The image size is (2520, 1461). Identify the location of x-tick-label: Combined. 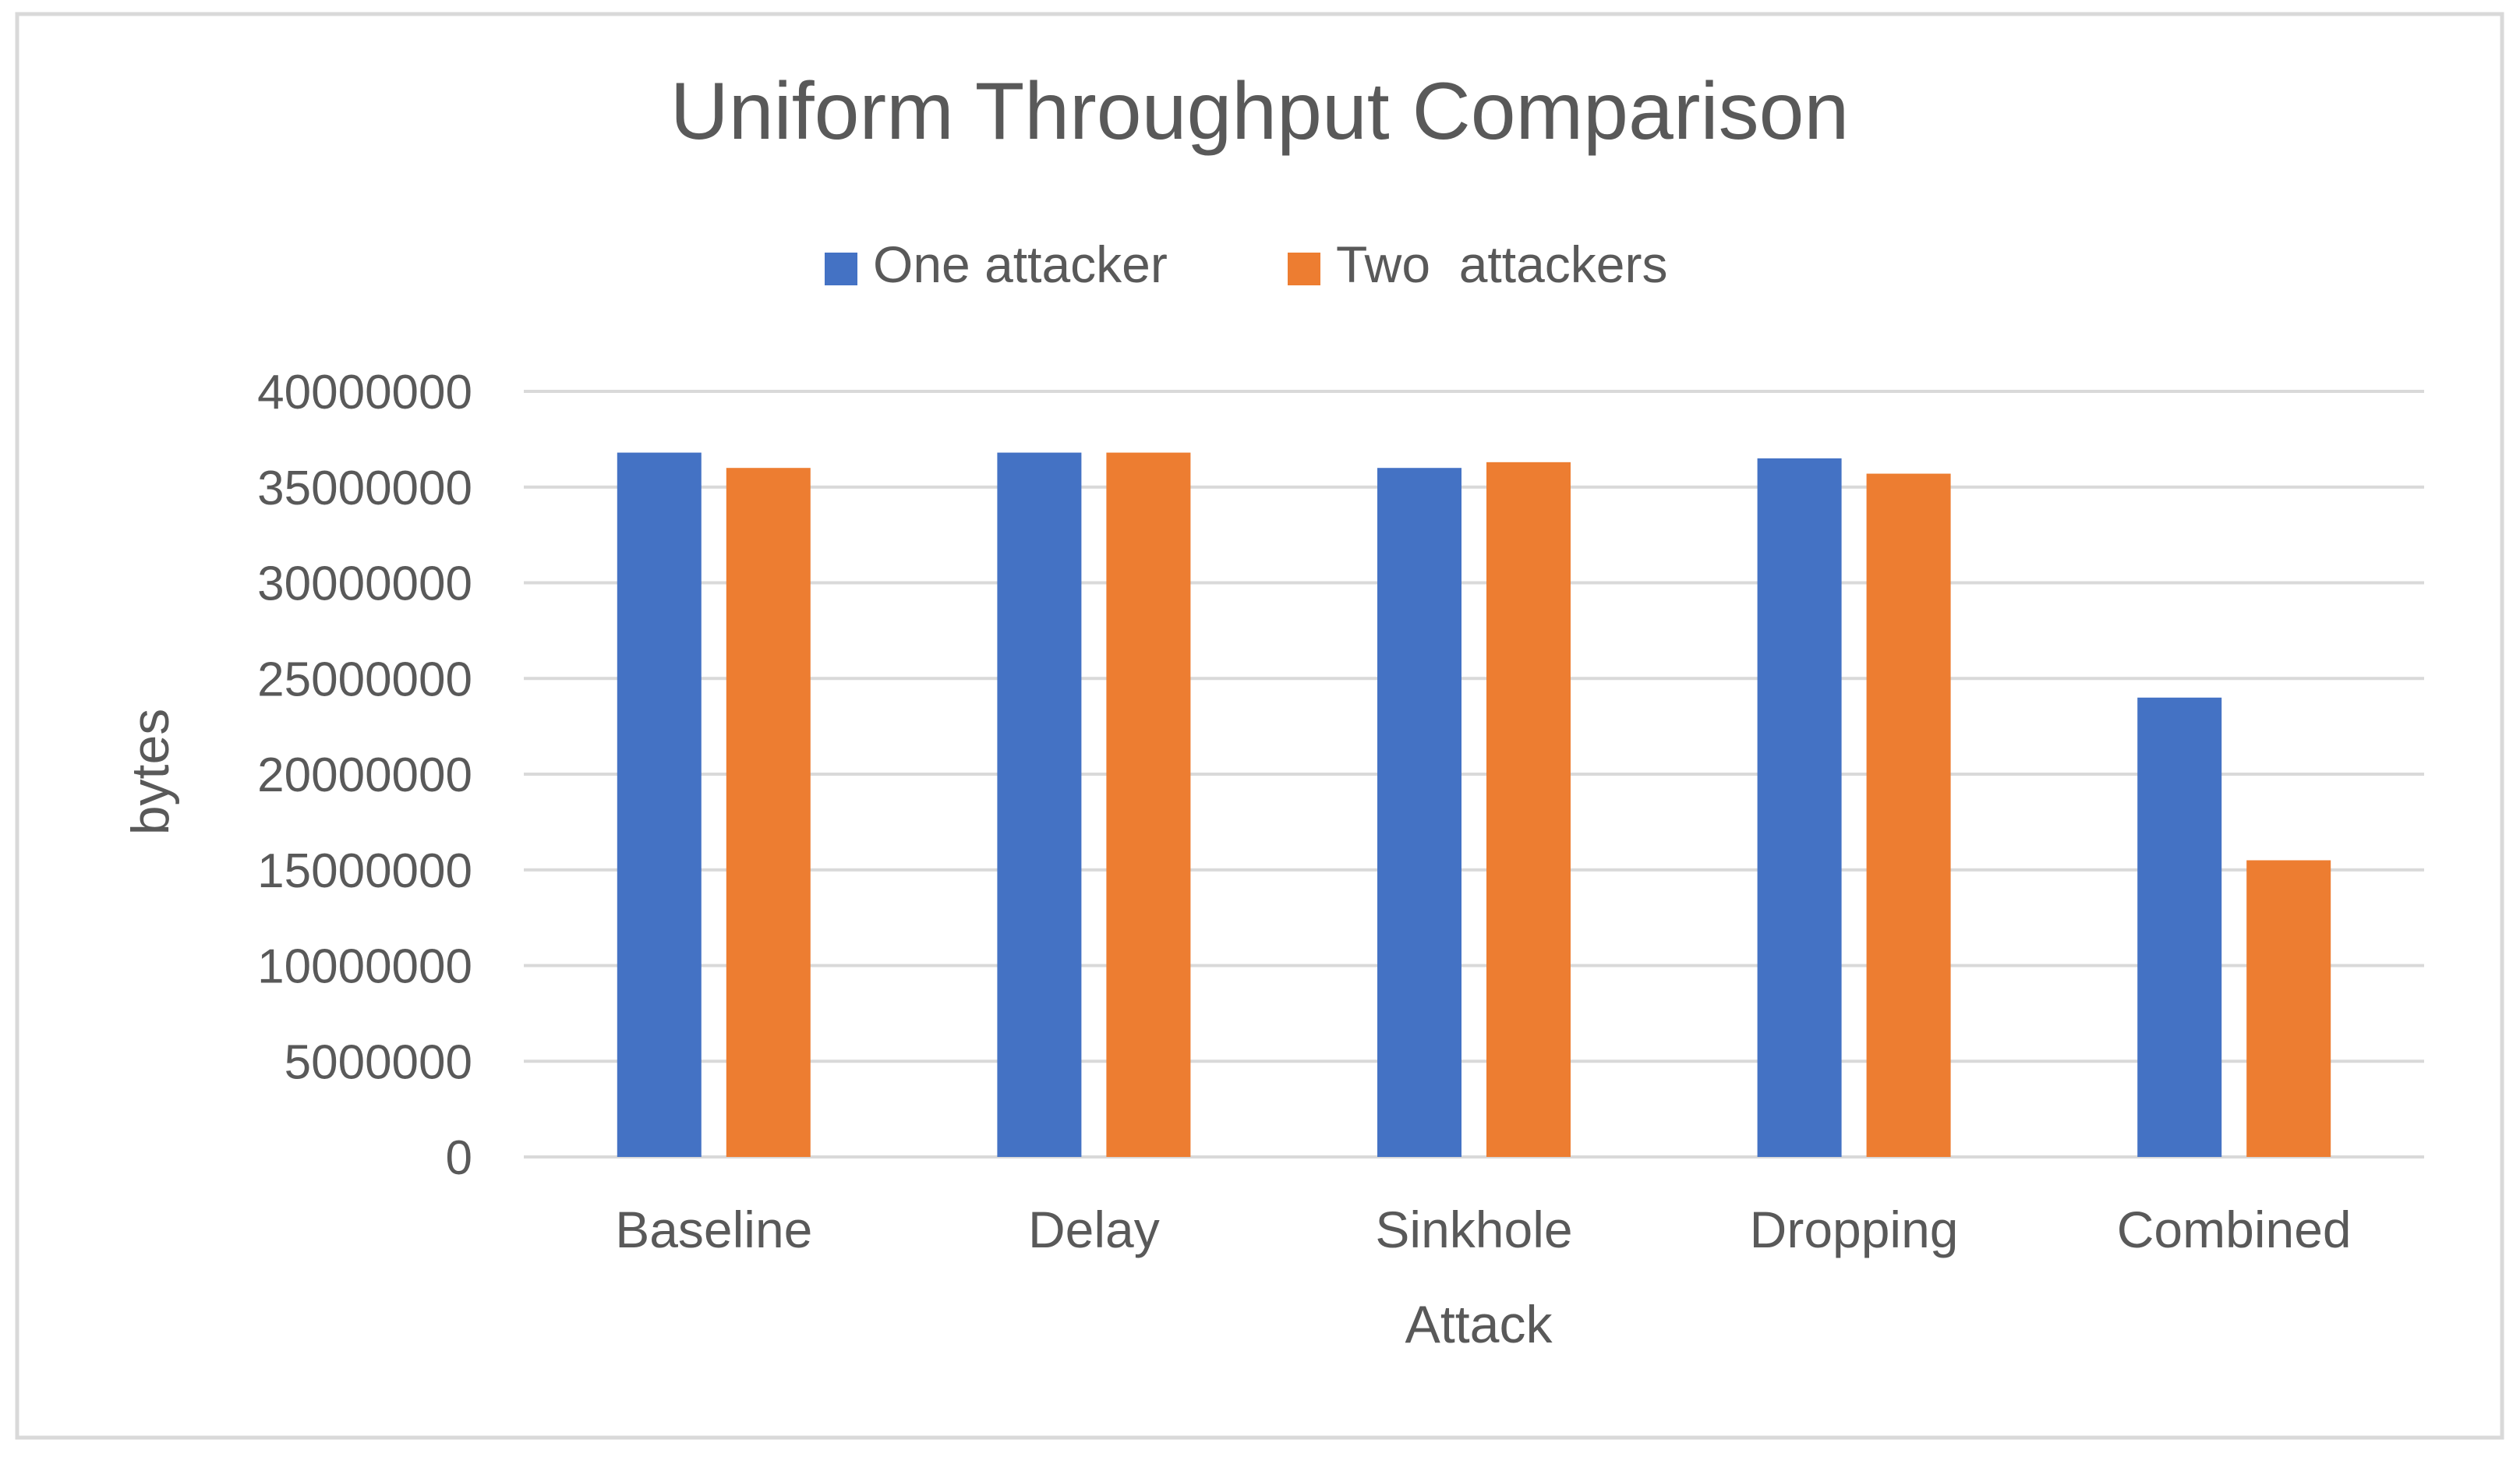
(2235, 1230).